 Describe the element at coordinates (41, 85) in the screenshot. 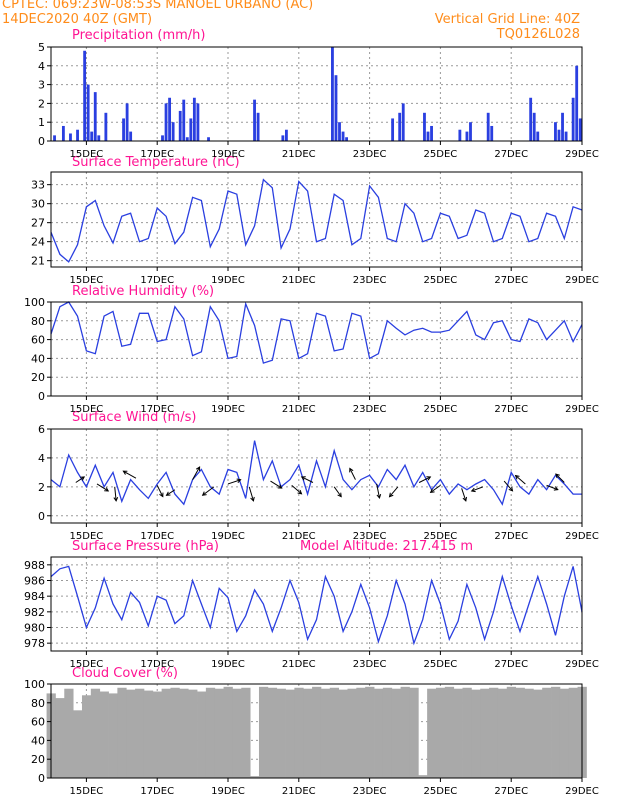

I see `precip-ytick-label: 3` at that location.